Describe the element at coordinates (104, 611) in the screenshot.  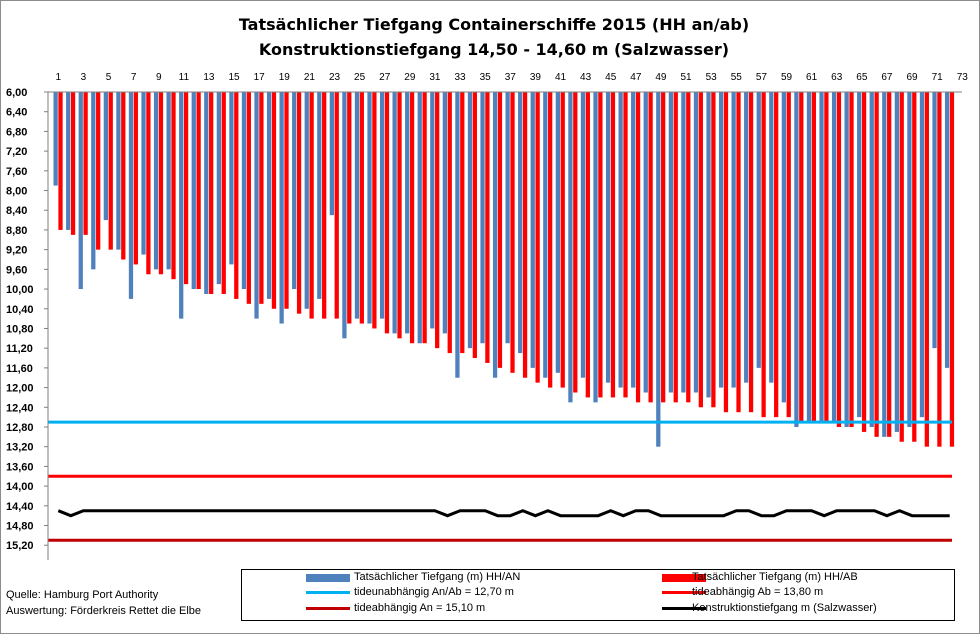
I see `analysis-credit: Auswertung: Förderkreis Rettet die Elbe` at that location.